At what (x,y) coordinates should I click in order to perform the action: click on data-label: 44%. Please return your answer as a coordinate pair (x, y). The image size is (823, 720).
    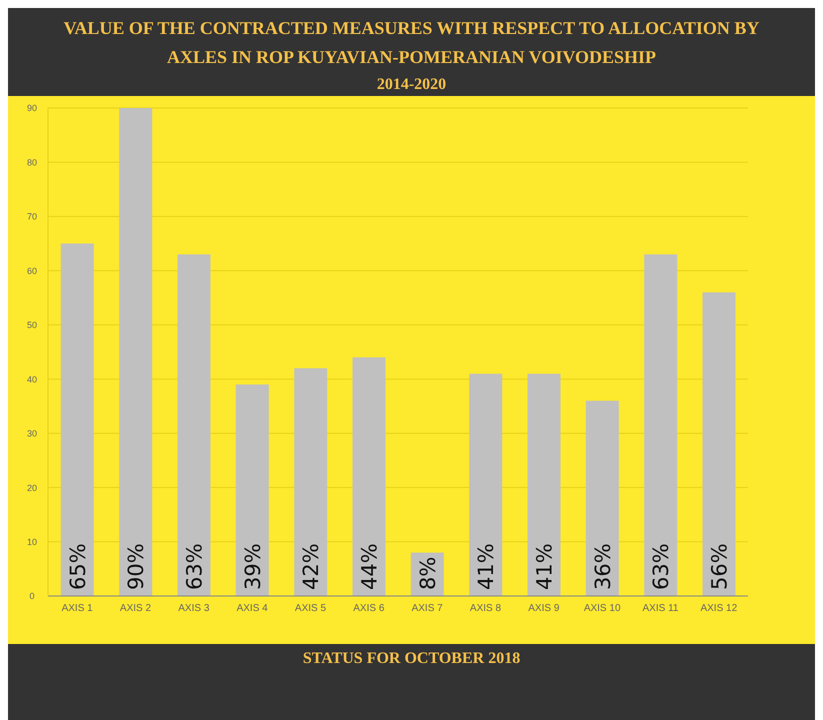
    Looking at the image, I should click on (370, 566).